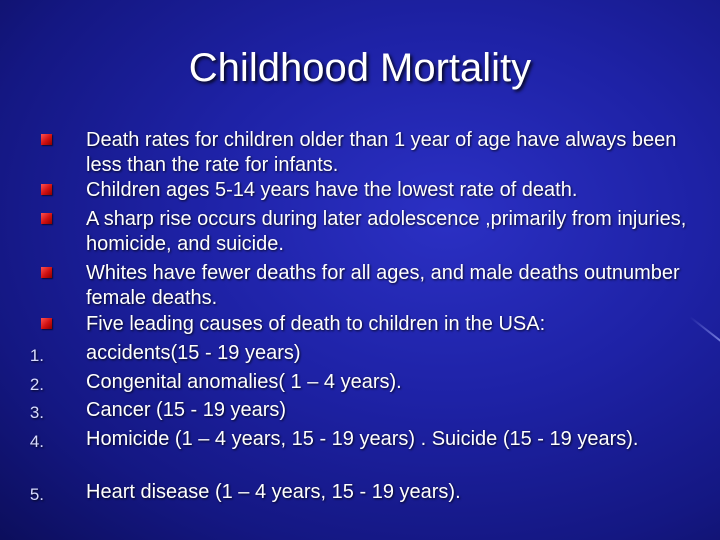 The height and width of the screenshot is (540, 720). What do you see at coordinates (36, 494) in the screenshot?
I see `item-number: 5.` at bounding box center [36, 494].